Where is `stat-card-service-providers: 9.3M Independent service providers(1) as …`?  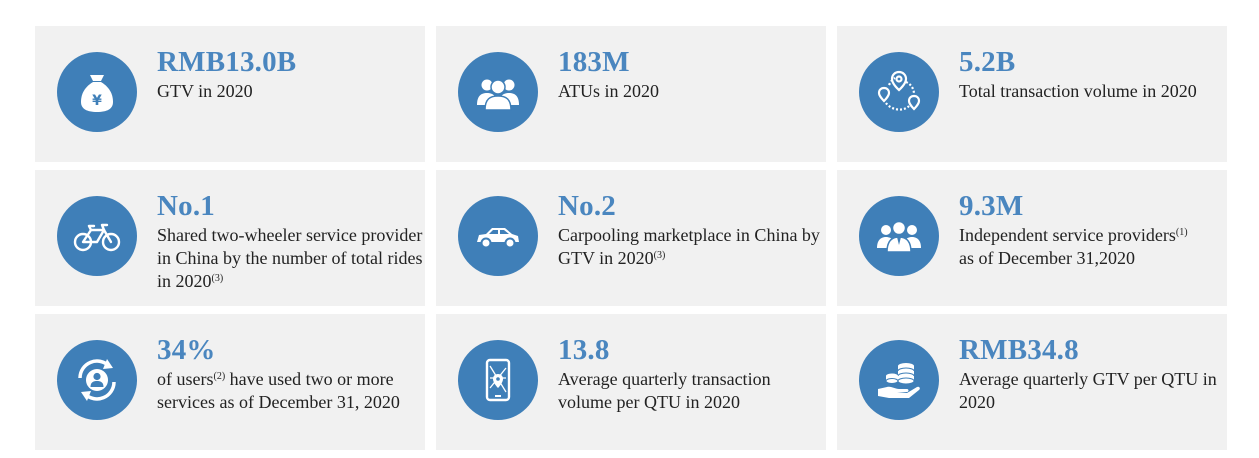 stat-card-service-providers: 9.3M Independent service providers(1) as … is located at coordinates (1032, 238).